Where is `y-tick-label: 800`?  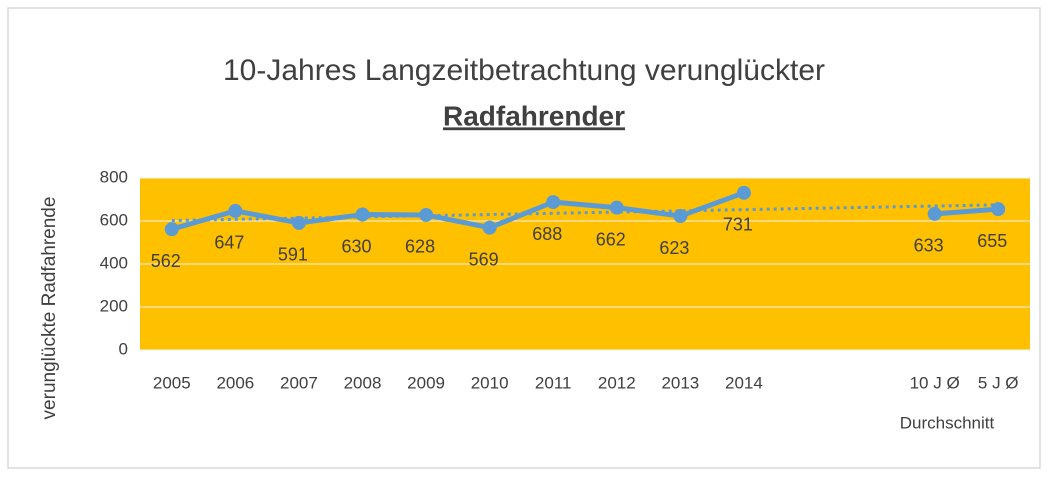
y-tick-label: 800 is located at coordinates (114, 176).